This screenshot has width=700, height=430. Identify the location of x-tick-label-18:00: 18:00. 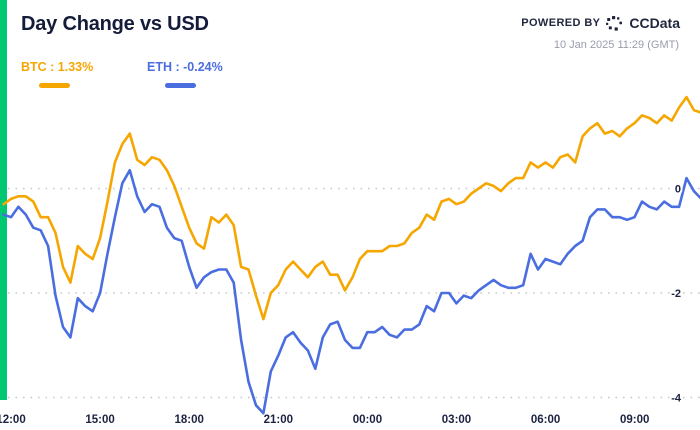
(188, 420).